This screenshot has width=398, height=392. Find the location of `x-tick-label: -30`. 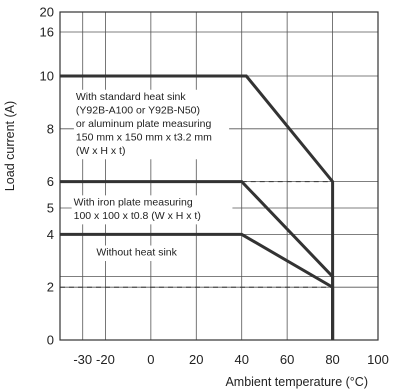

x-tick-label: -30 is located at coordinates (82, 359).